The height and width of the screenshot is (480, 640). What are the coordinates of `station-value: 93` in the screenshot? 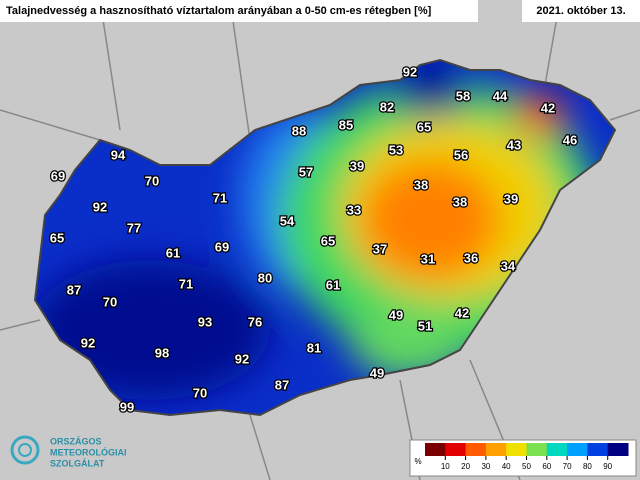 It's located at (205, 321).